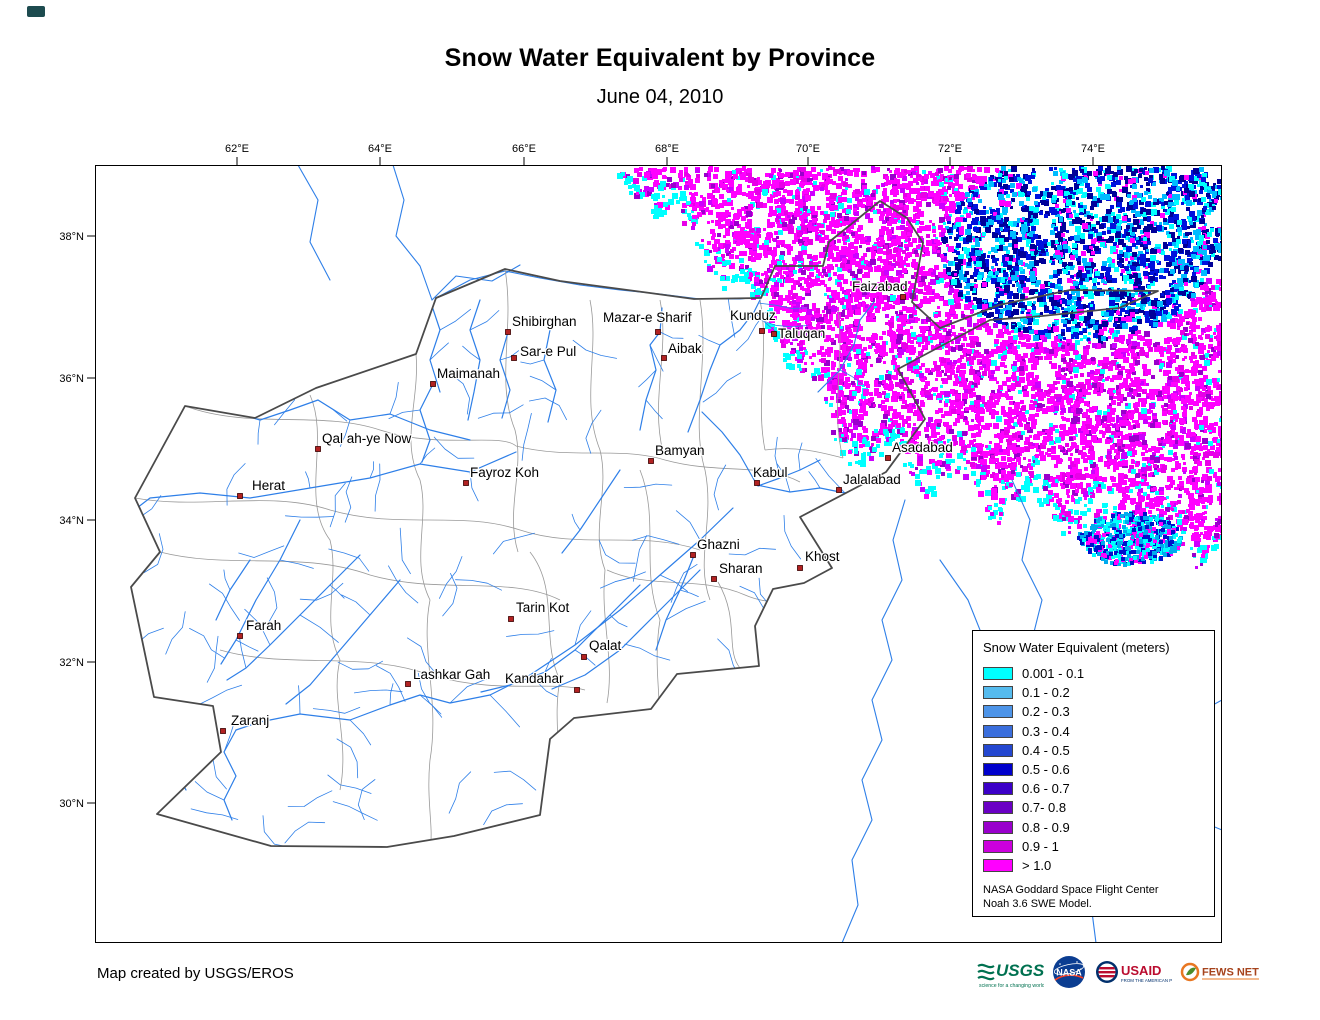  Describe the element at coordinates (534, 678) in the screenshot. I see `city-label: Kandahar` at that location.